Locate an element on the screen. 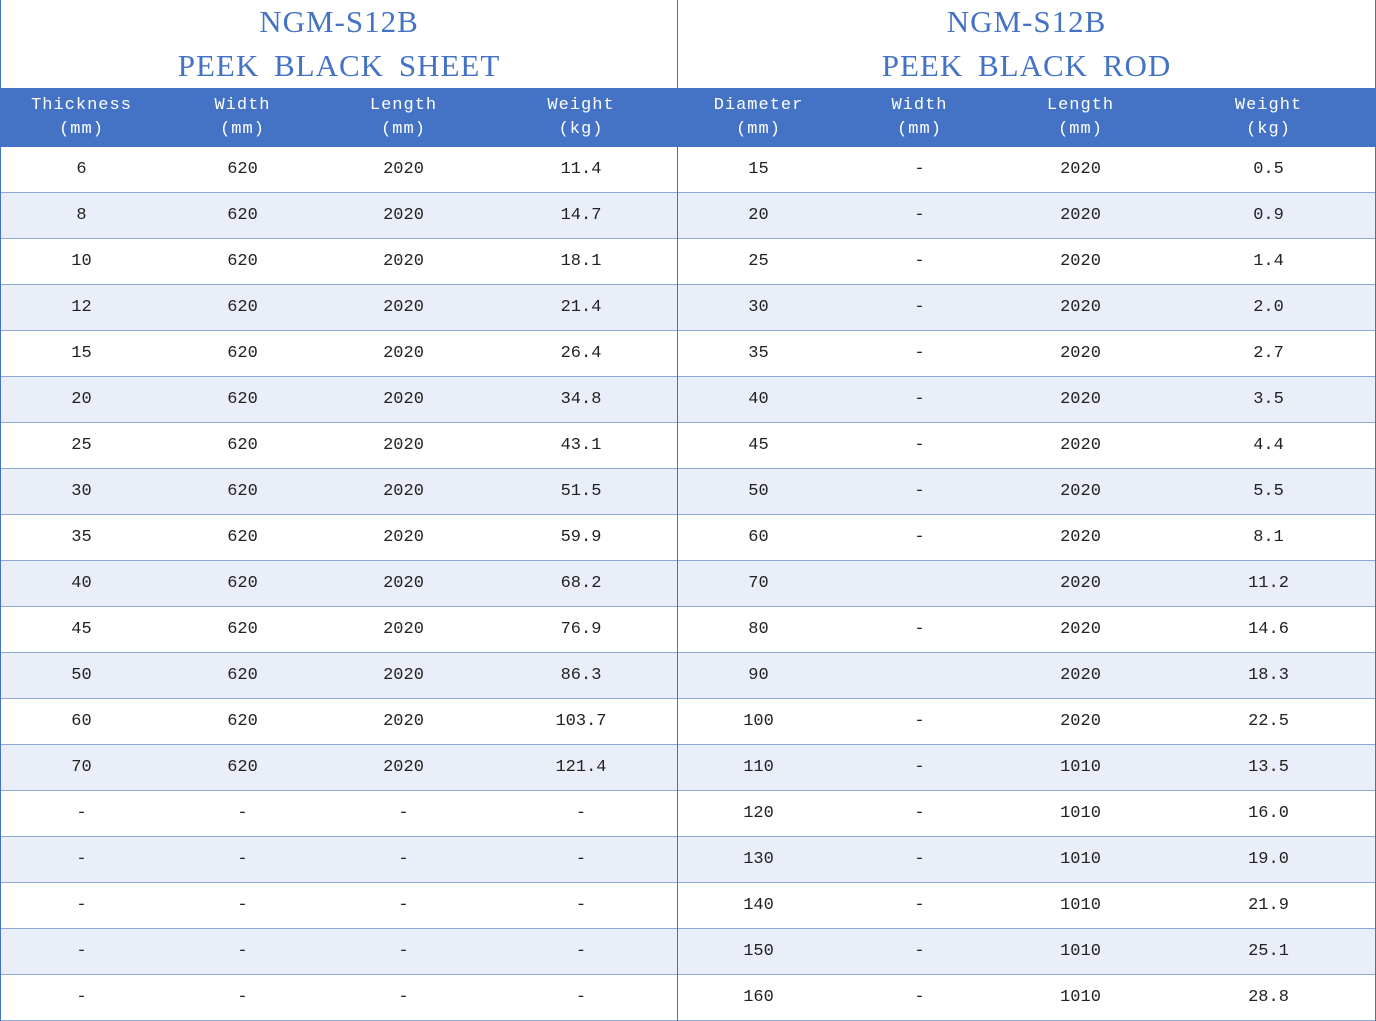 Image resolution: width=1376 pixels, height=1021 pixels. table-cell: 50 is located at coordinates (81, 675).